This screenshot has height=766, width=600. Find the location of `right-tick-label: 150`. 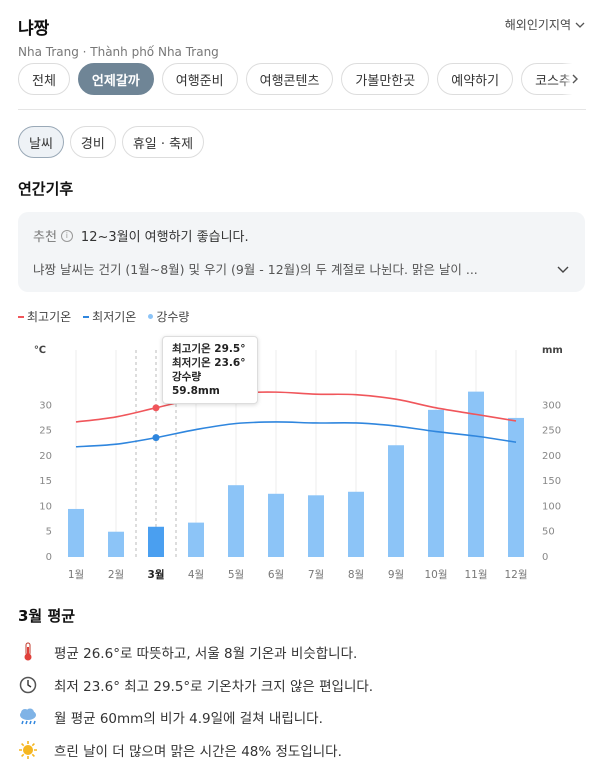

right-tick-label: 150 is located at coordinates (551, 481).